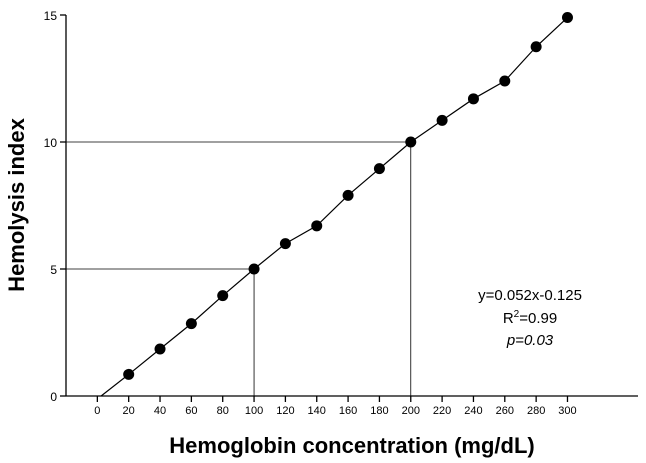 This screenshot has height=463, width=646. I want to click on x-tick-label: 80, so click(223, 411).